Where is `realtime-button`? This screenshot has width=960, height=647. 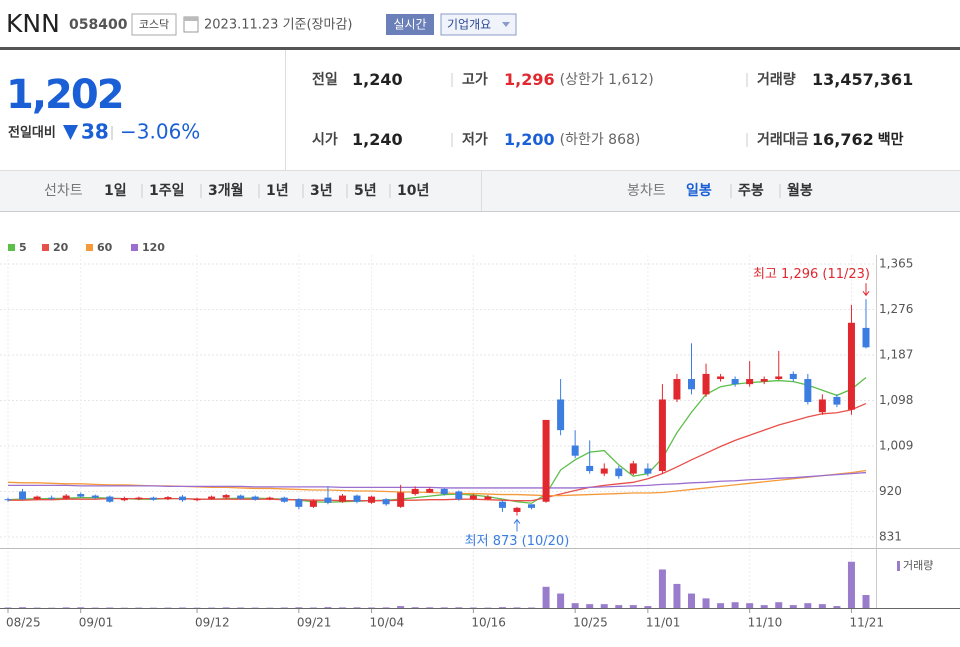 realtime-button is located at coordinates (410, 24).